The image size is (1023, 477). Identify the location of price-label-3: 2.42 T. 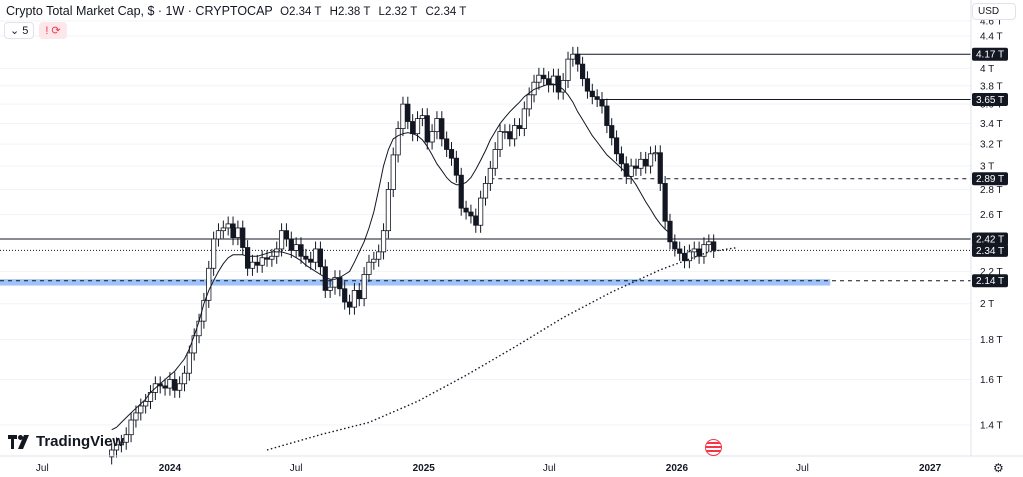
(990, 239).